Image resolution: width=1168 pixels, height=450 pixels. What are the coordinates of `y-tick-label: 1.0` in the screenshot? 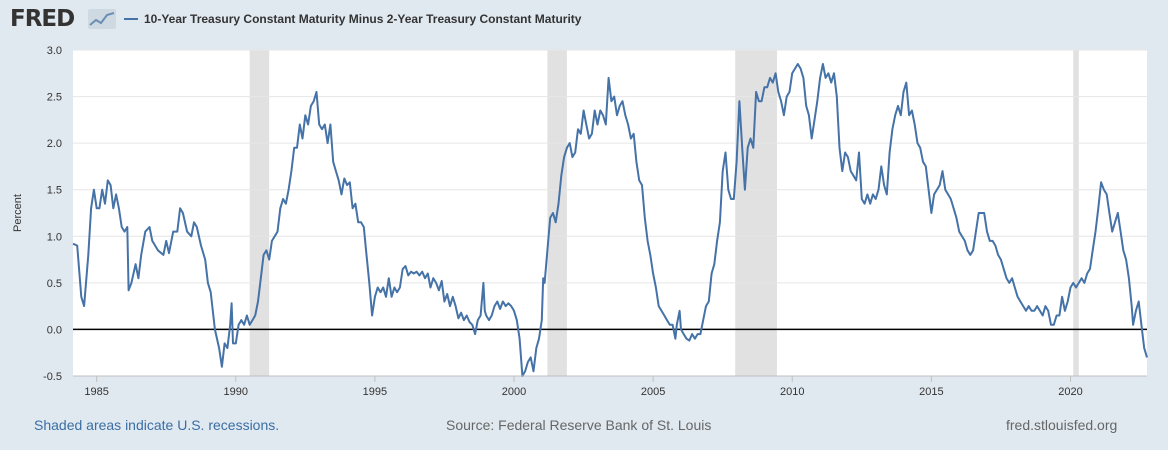 It's located at (54, 237).